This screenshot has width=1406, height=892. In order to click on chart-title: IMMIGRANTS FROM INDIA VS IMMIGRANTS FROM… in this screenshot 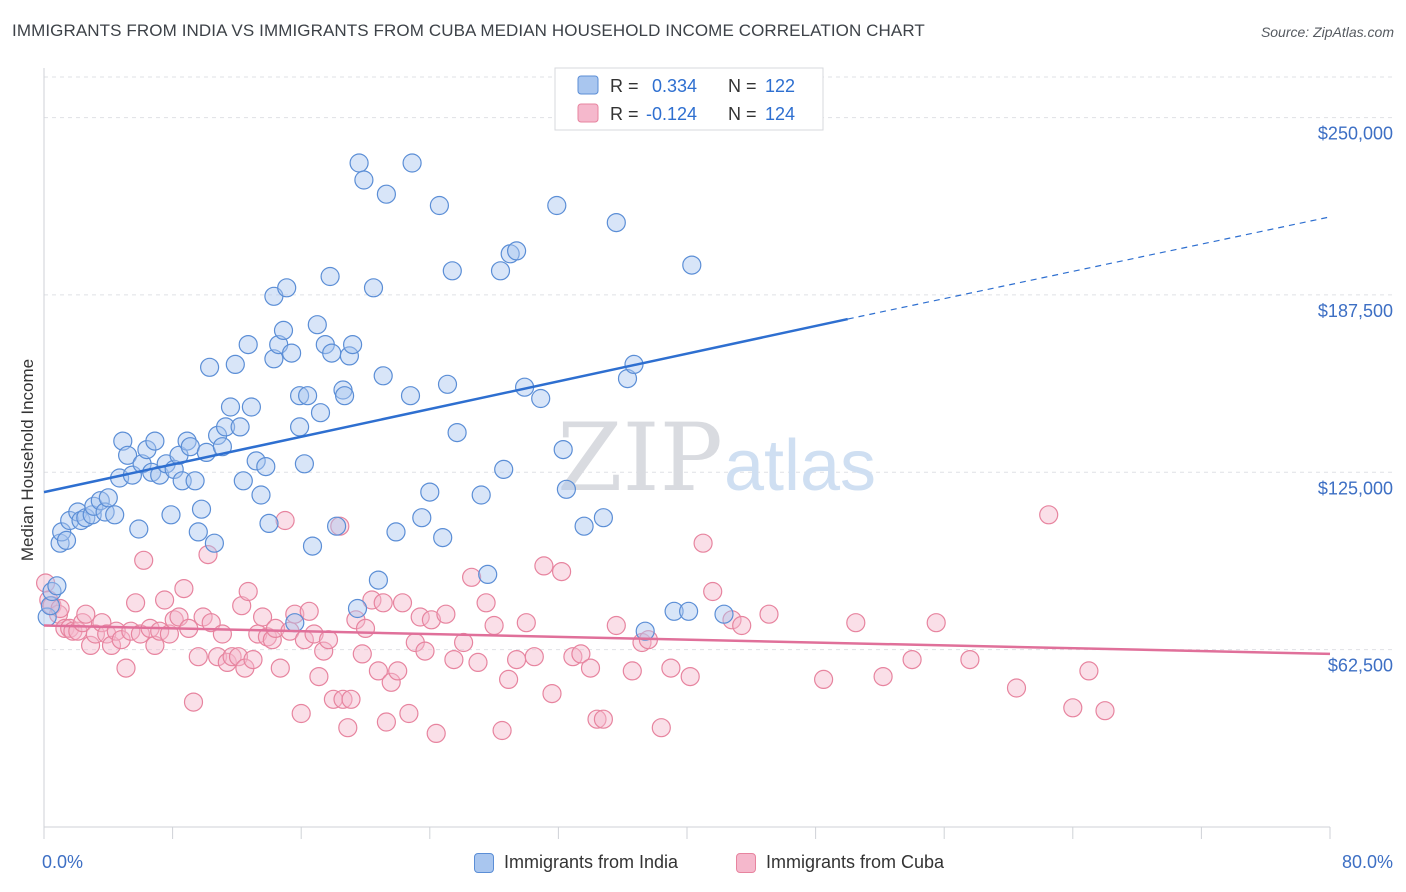, I will do `click(468, 30)`.